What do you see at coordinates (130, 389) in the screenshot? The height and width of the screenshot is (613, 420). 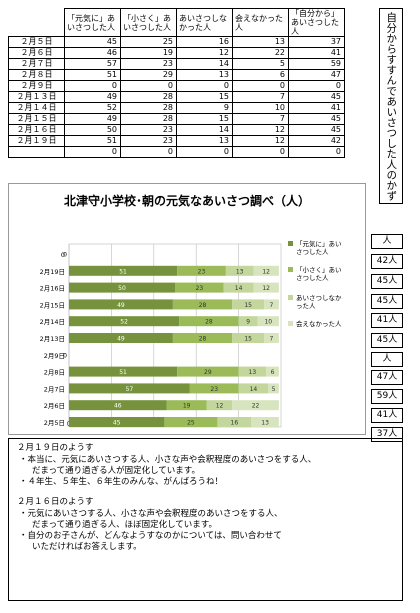 I see `bar-value-label: 57` at bounding box center [130, 389].